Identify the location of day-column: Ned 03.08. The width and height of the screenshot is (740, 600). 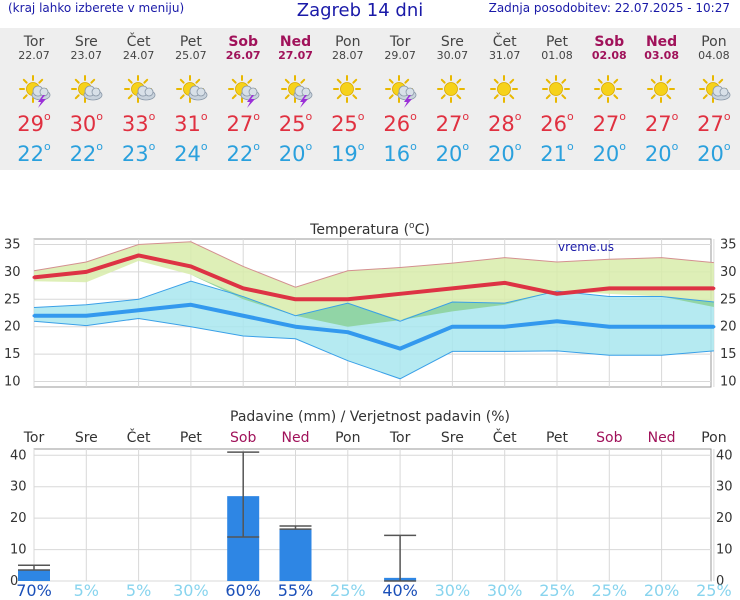
(662, 48).